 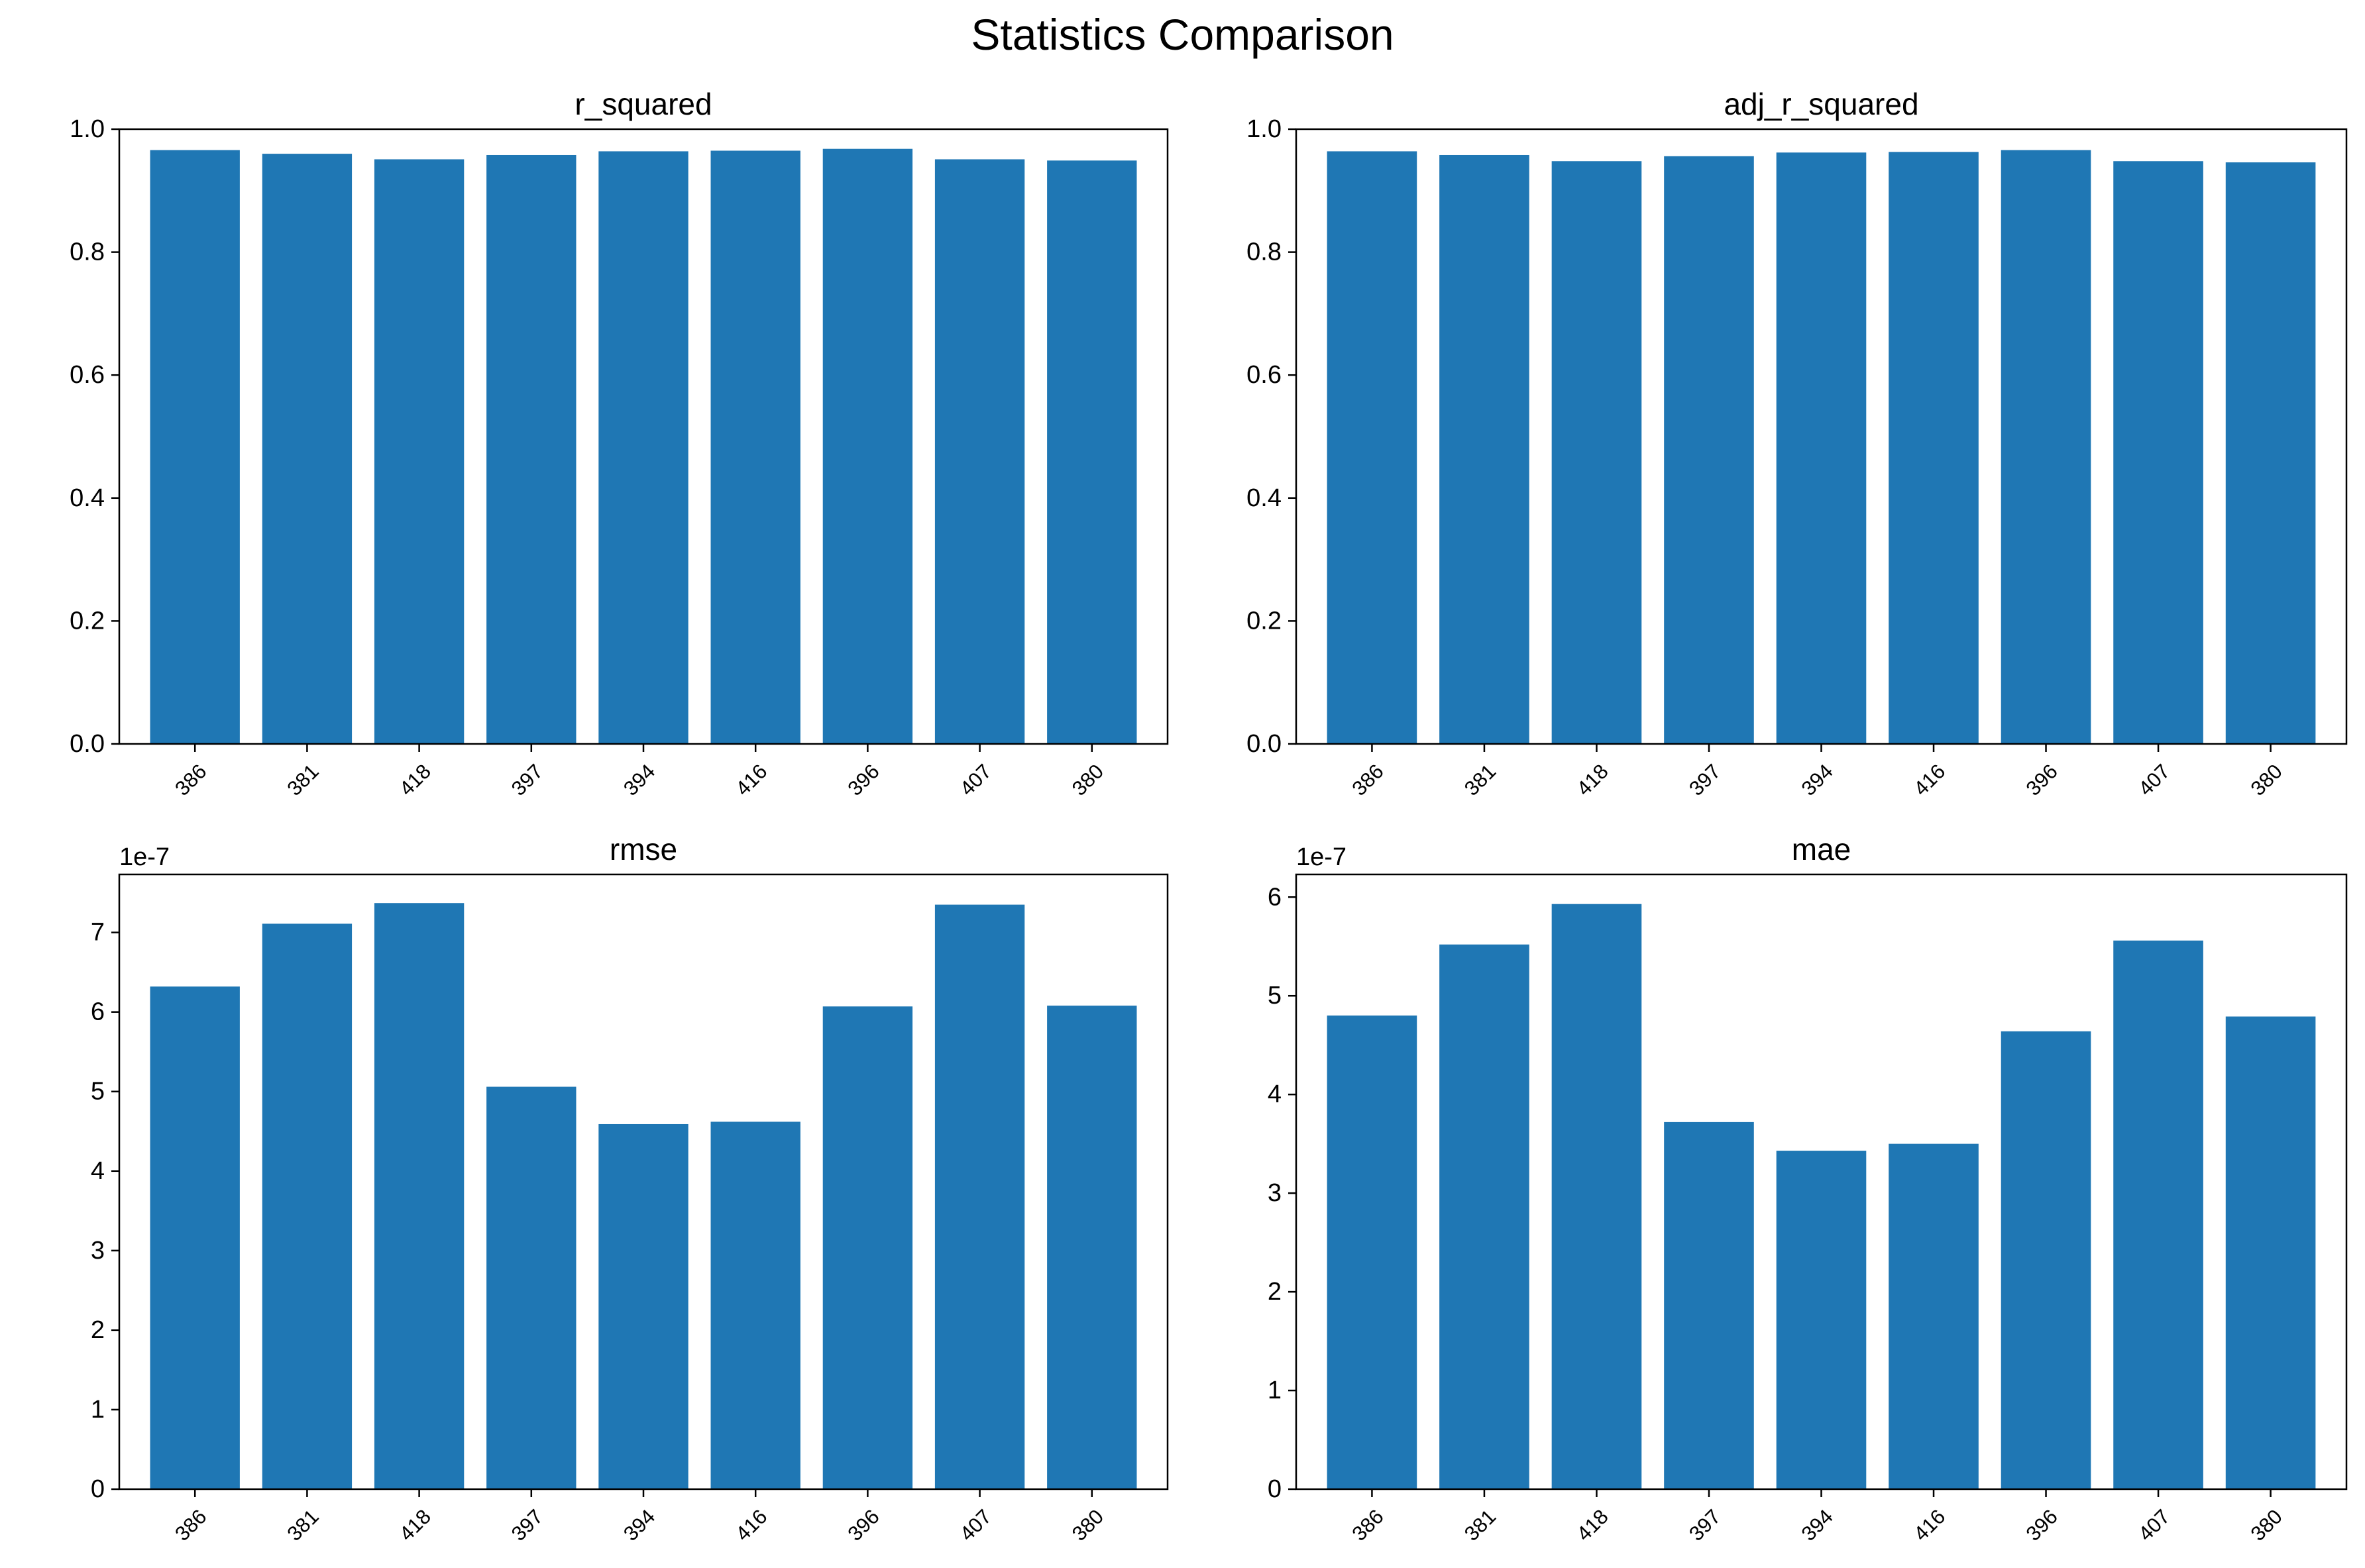 What do you see at coordinates (144, 857) in the screenshot?
I see `offset-text-rmse: 1e-7` at bounding box center [144, 857].